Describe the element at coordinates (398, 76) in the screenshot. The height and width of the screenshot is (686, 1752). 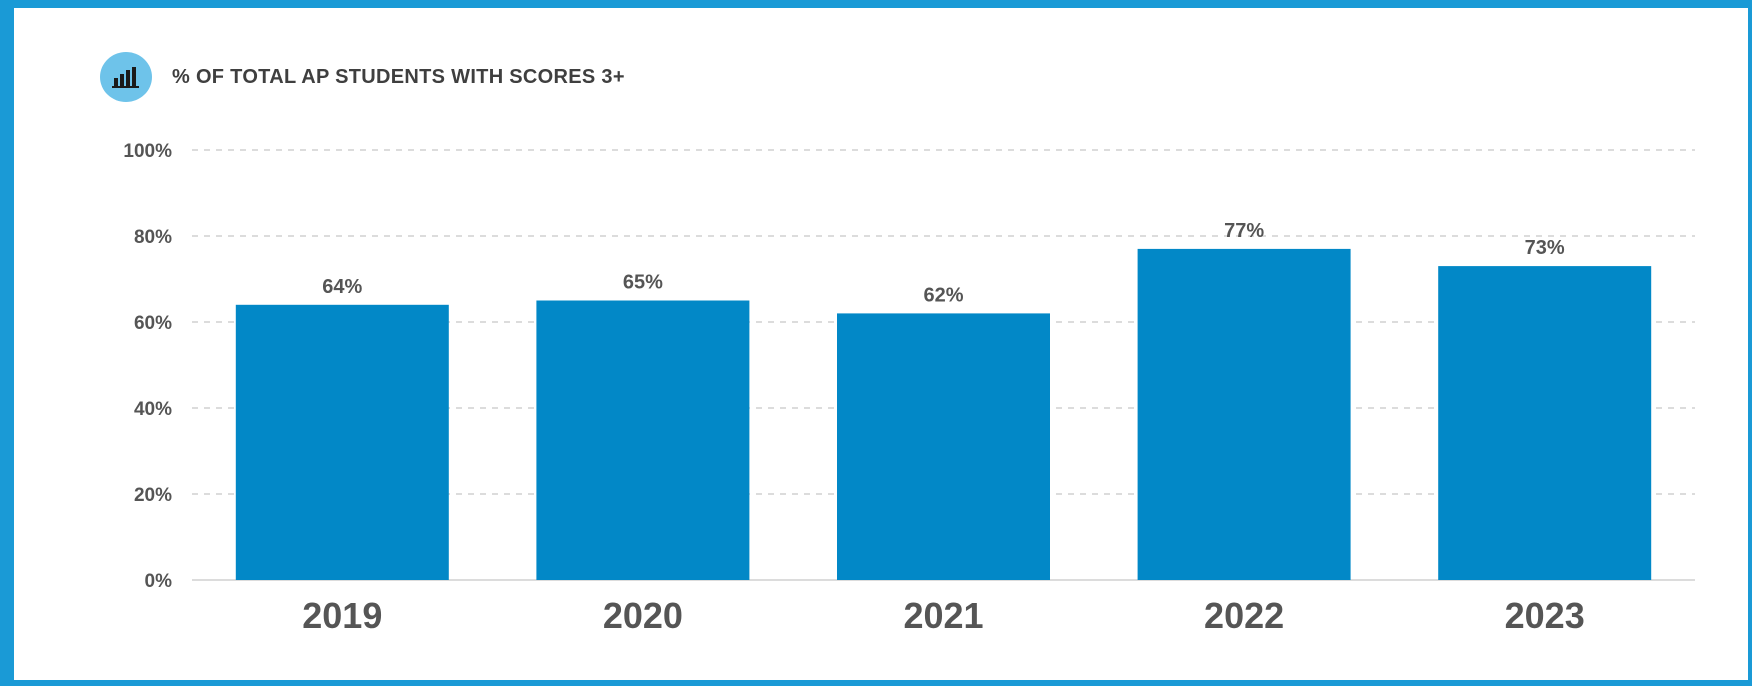
I see `chart-title: % OF TOTAL AP STUDENTS WITH SCORES 3+` at that location.